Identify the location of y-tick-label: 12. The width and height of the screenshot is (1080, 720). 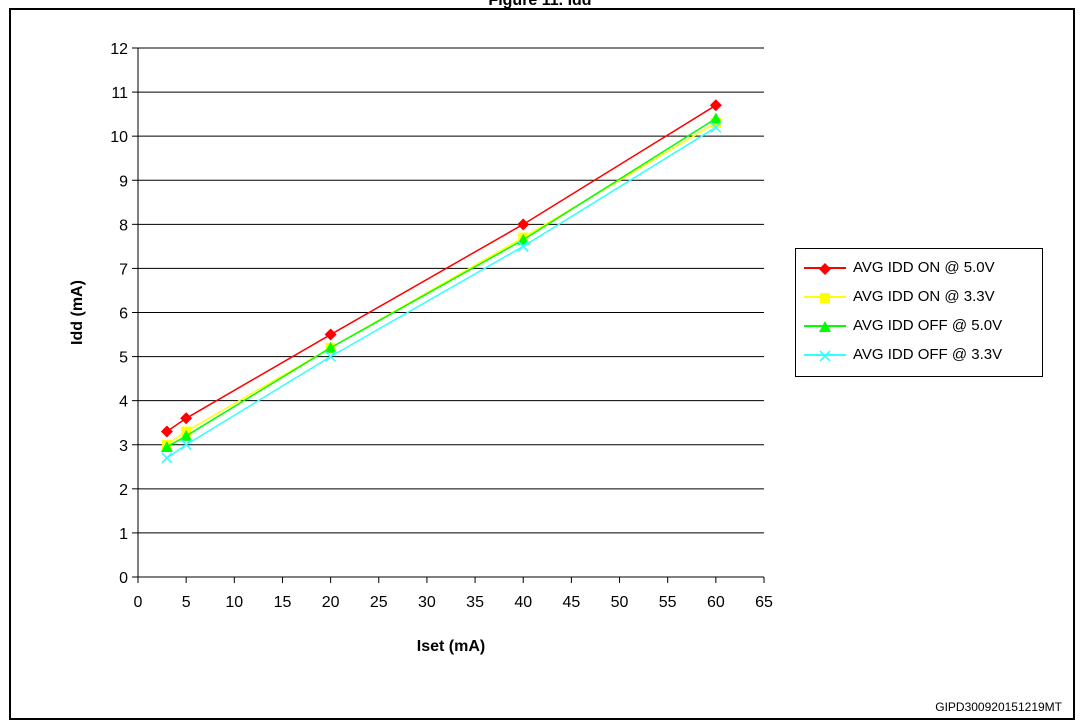
(119, 49).